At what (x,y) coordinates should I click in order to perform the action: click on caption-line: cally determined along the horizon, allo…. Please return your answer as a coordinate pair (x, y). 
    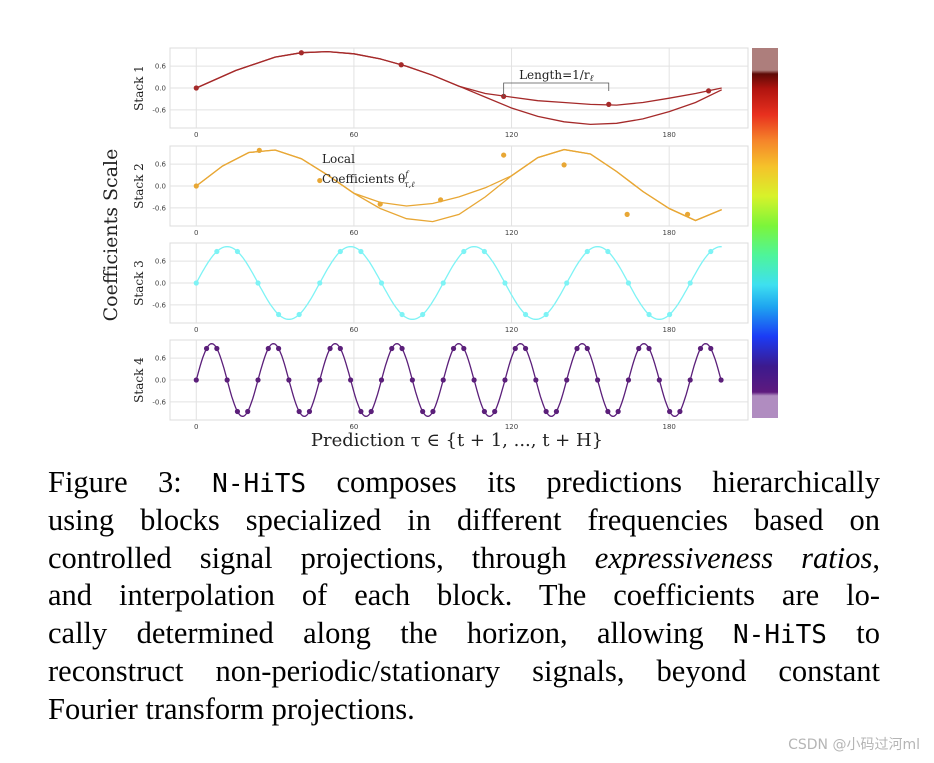
    Looking at the image, I should click on (464, 634).